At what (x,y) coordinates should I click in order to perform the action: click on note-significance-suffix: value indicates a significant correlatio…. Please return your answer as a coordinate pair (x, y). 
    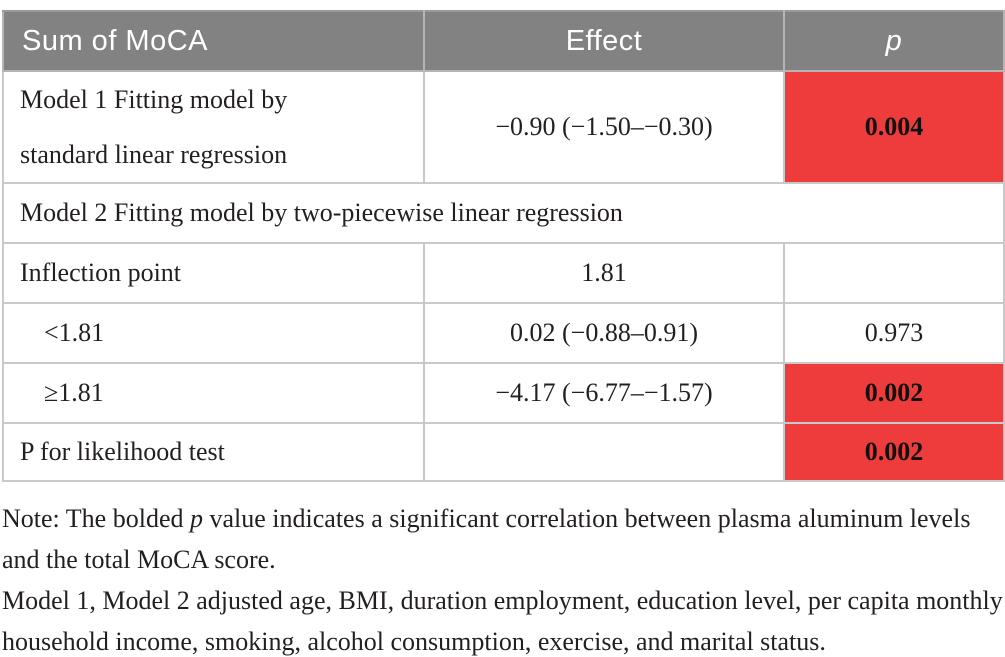
    Looking at the image, I should click on (486, 539).